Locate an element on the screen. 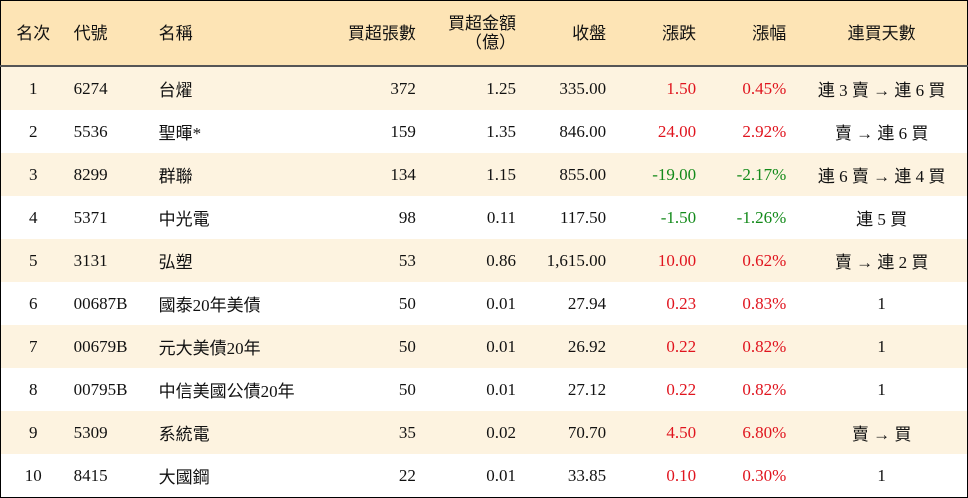 The image size is (968, 498). cell-rank: 7 is located at coordinates (33, 346).